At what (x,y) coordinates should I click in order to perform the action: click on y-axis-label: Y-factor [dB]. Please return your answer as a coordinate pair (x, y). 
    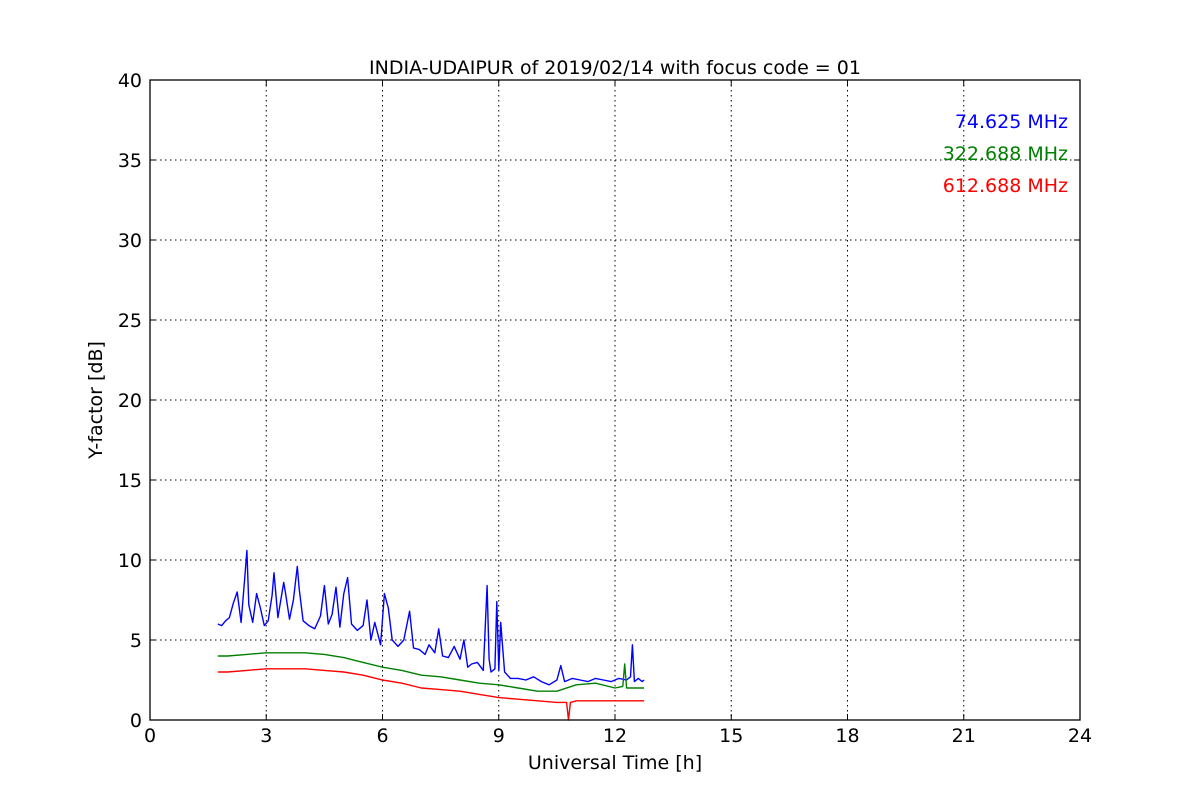
    Looking at the image, I should click on (96, 400).